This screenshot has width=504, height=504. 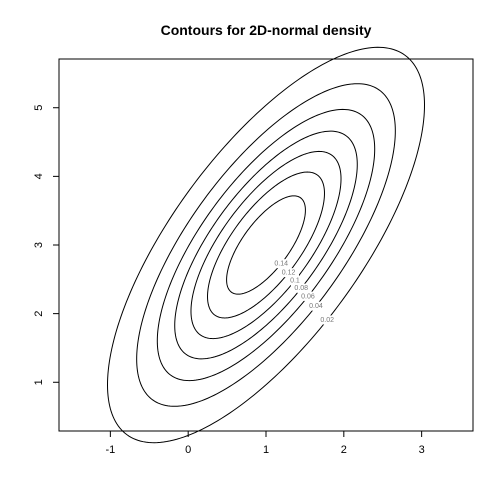 I want to click on contour-level-label: 0.04, so click(x=316, y=306).